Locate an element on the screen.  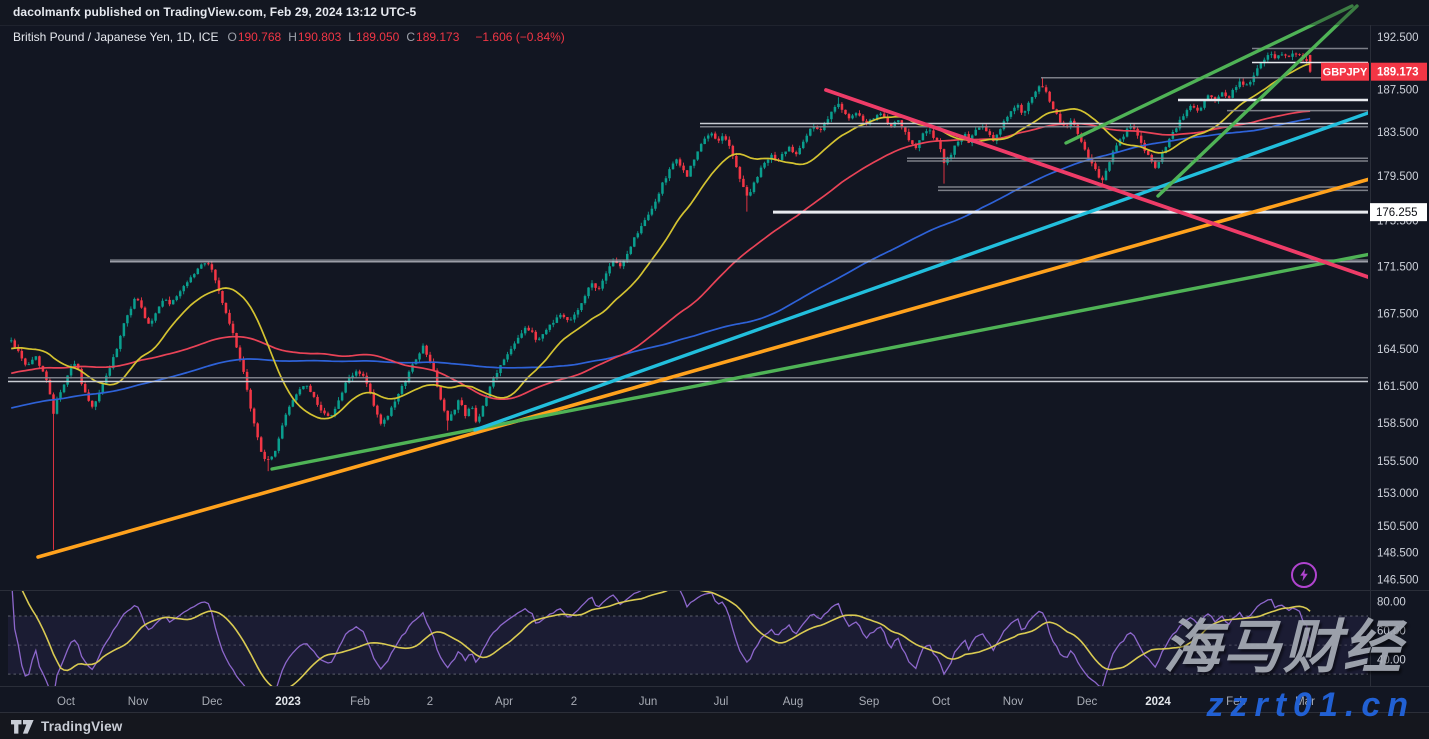
price-tick-label: 153.000 is located at coordinates (1398, 494).